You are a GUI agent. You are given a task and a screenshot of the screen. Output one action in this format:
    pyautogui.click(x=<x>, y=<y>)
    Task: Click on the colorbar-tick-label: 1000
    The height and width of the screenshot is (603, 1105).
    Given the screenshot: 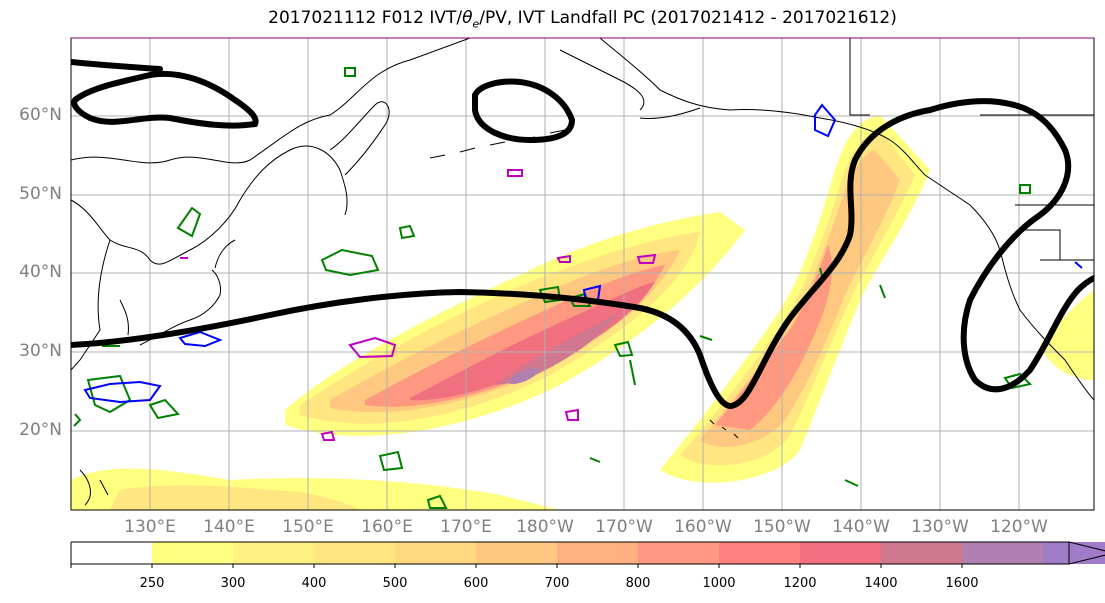 What is the action you would take?
    pyautogui.click(x=719, y=583)
    